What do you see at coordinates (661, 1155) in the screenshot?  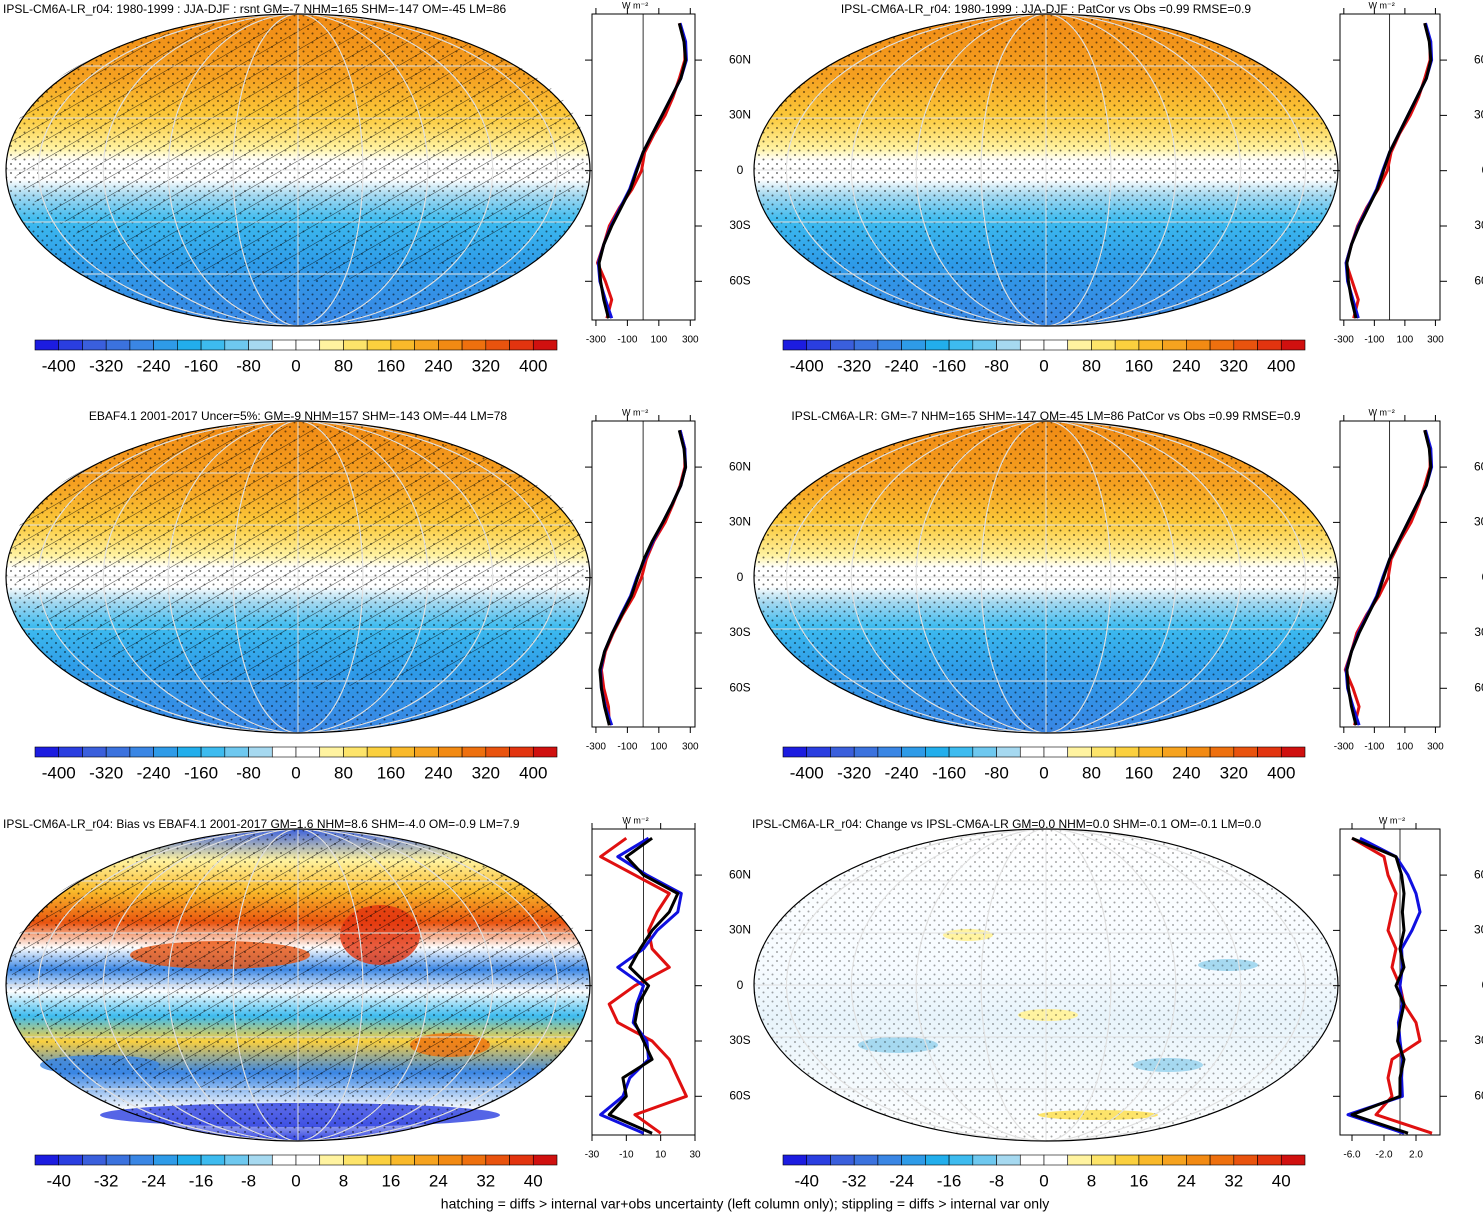 I see `x-tick-label: 10` at bounding box center [661, 1155].